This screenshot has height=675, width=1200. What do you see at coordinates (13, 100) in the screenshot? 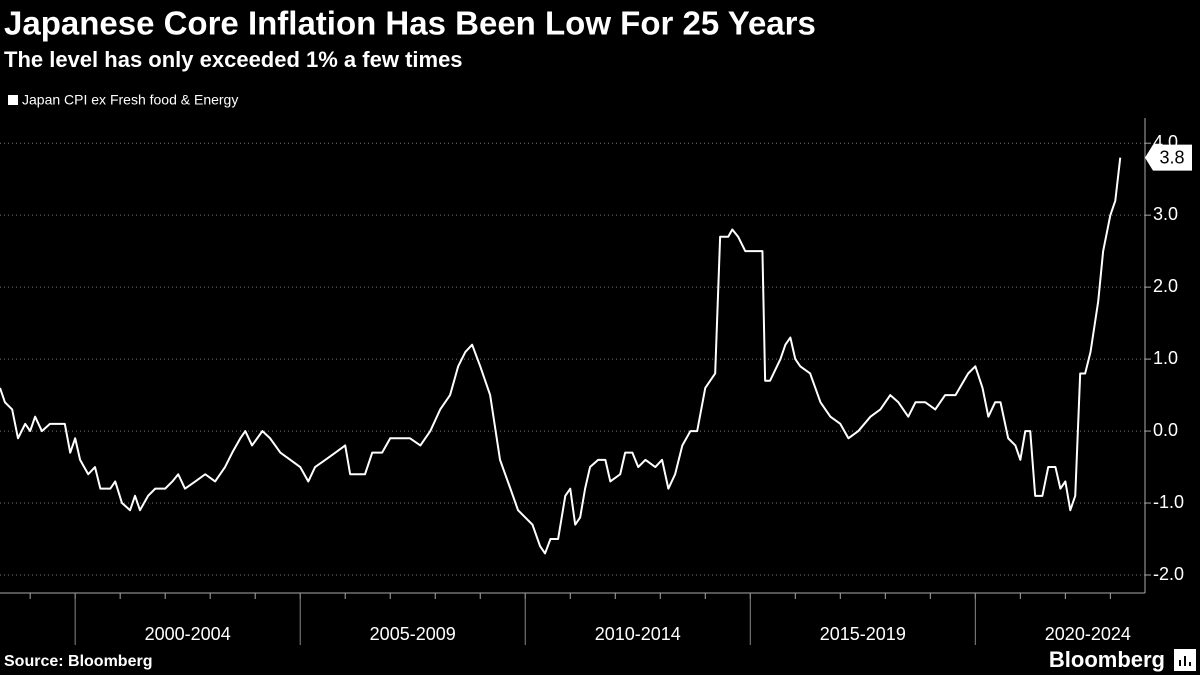
I see `legend-swatch` at bounding box center [13, 100].